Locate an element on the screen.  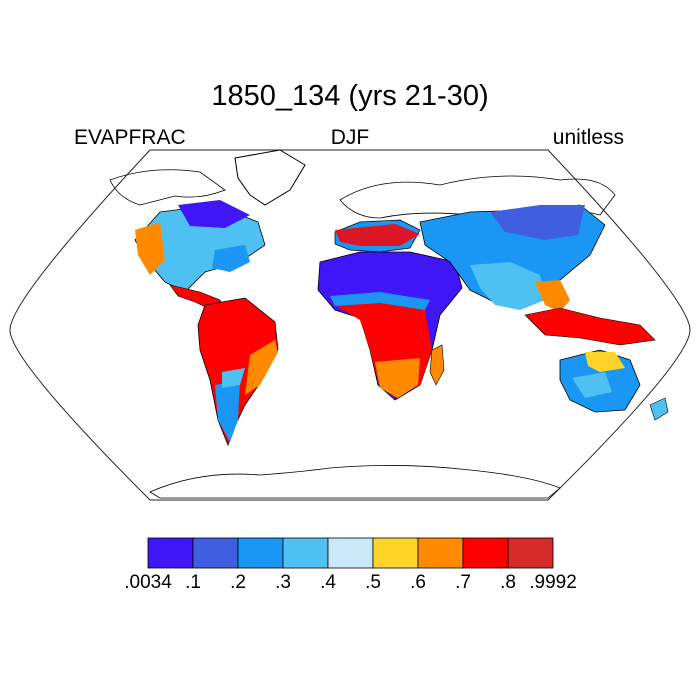
south-america-south is located at coordinates (227, 411).